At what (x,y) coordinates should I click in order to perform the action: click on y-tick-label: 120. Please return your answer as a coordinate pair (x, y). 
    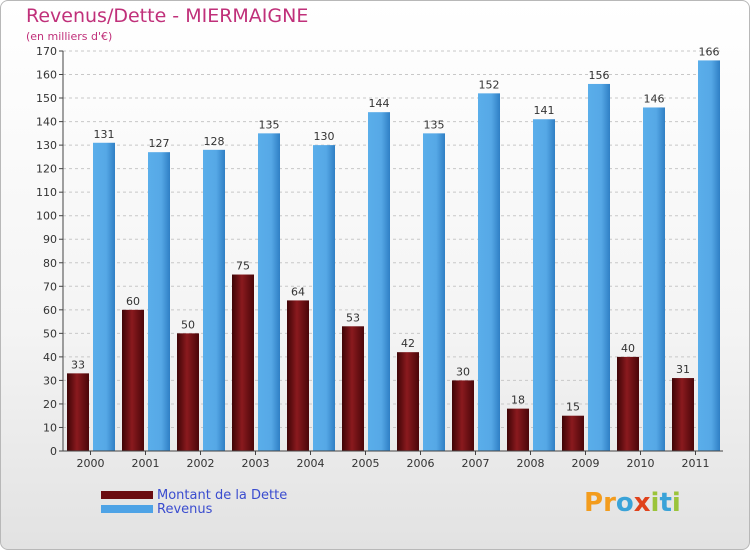
    Looking at the image, I should click on (46, 169).